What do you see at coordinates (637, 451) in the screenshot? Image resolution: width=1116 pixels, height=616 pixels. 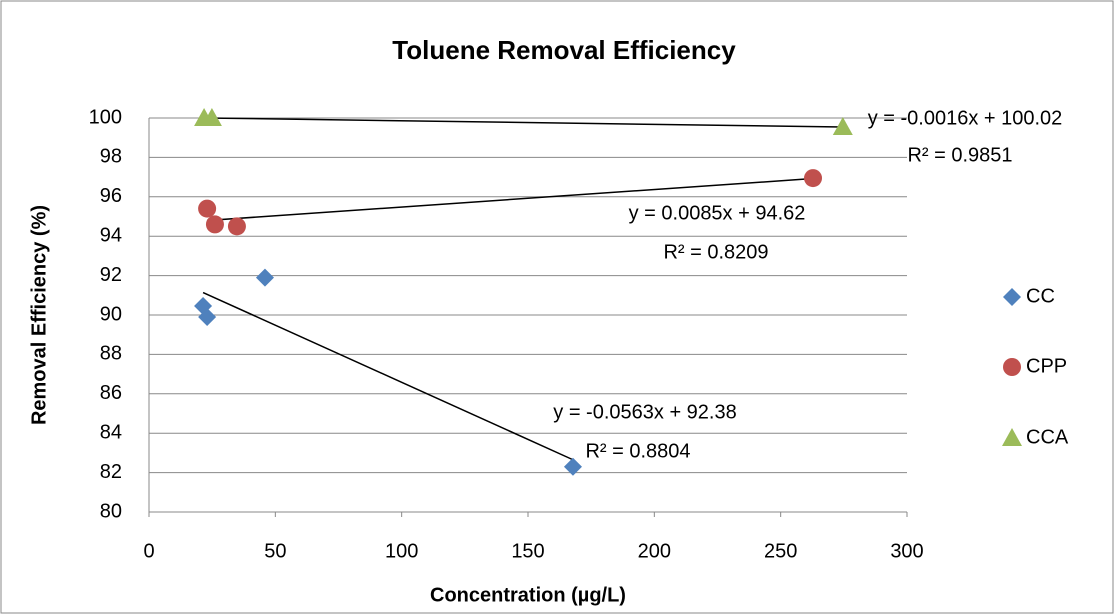 I see `trendline-equation: R² = 0.8804` at bounding box center [637, 451].